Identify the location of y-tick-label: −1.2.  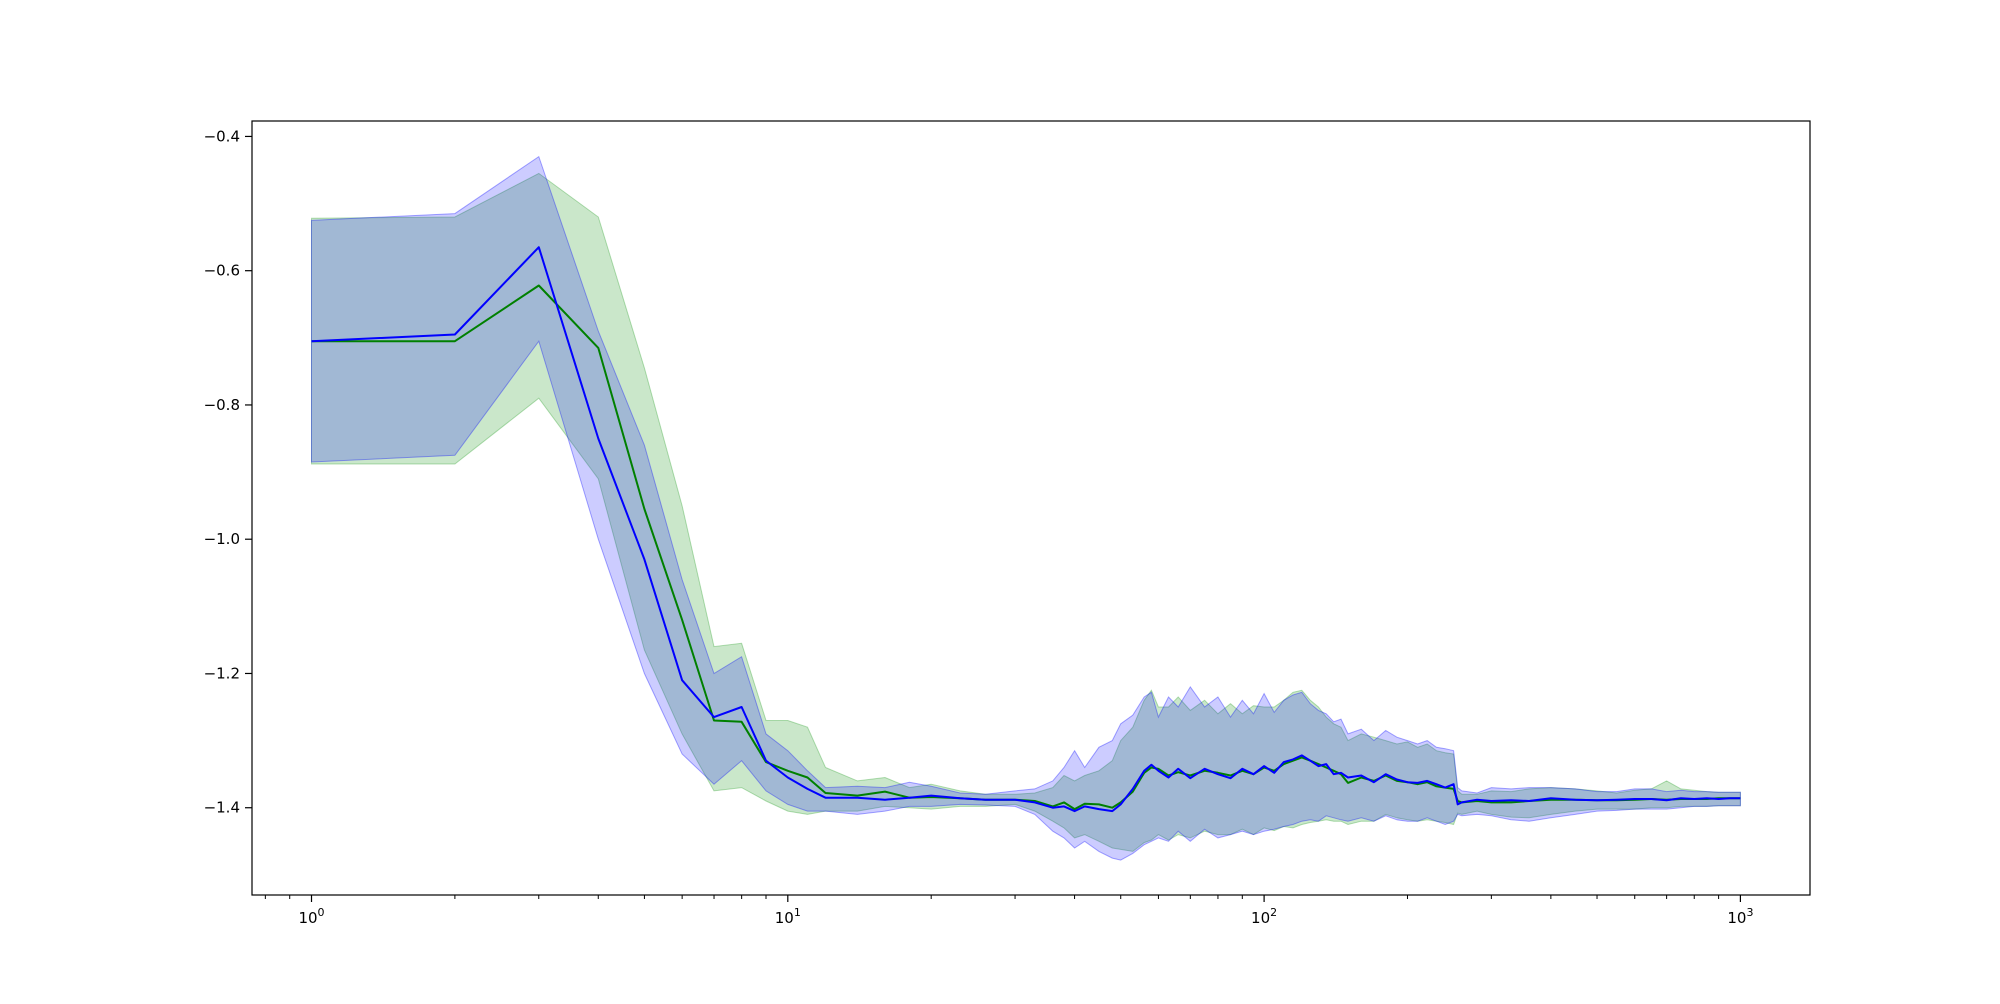
(222, 673).